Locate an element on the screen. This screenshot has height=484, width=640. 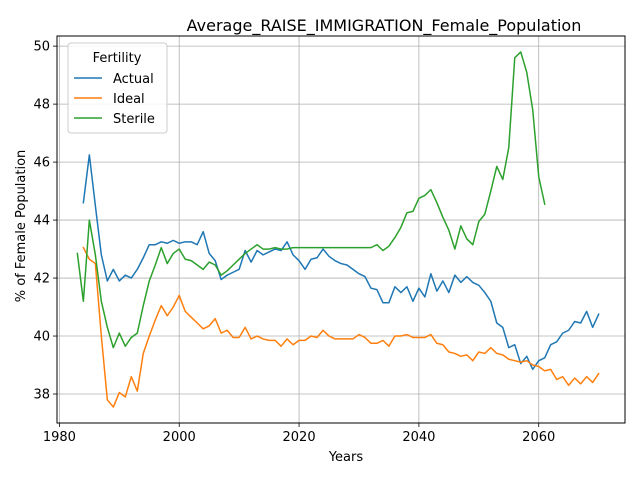
x-tick-label: 2060 is located at coordinates (538, 437).